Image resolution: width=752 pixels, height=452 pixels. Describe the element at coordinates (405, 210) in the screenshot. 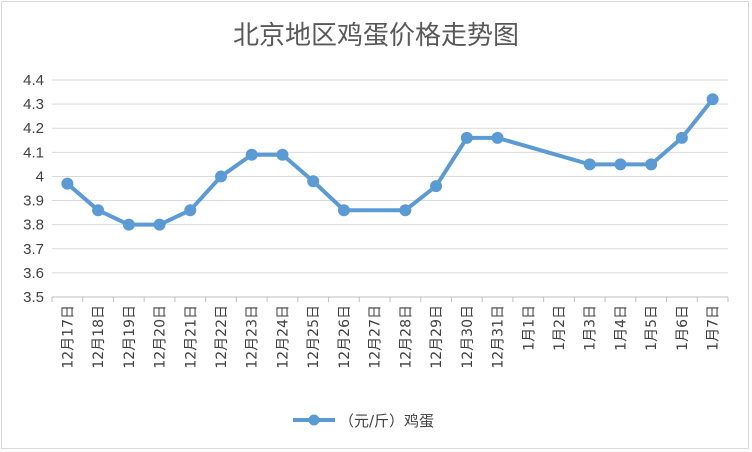

I see `data-point-12月28日` at that location.